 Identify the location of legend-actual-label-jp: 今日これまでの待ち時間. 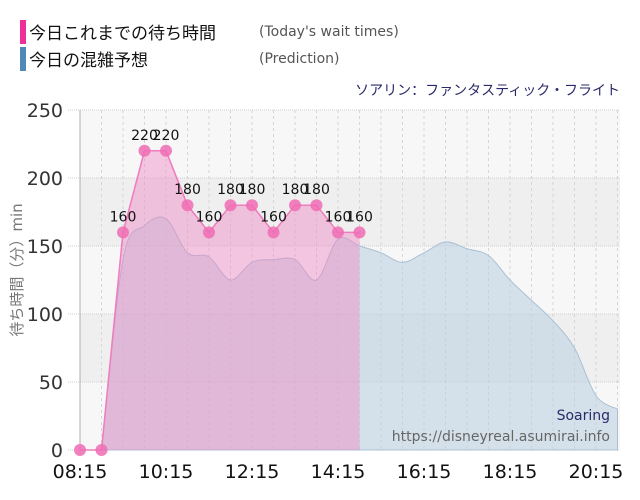
(122, 34).